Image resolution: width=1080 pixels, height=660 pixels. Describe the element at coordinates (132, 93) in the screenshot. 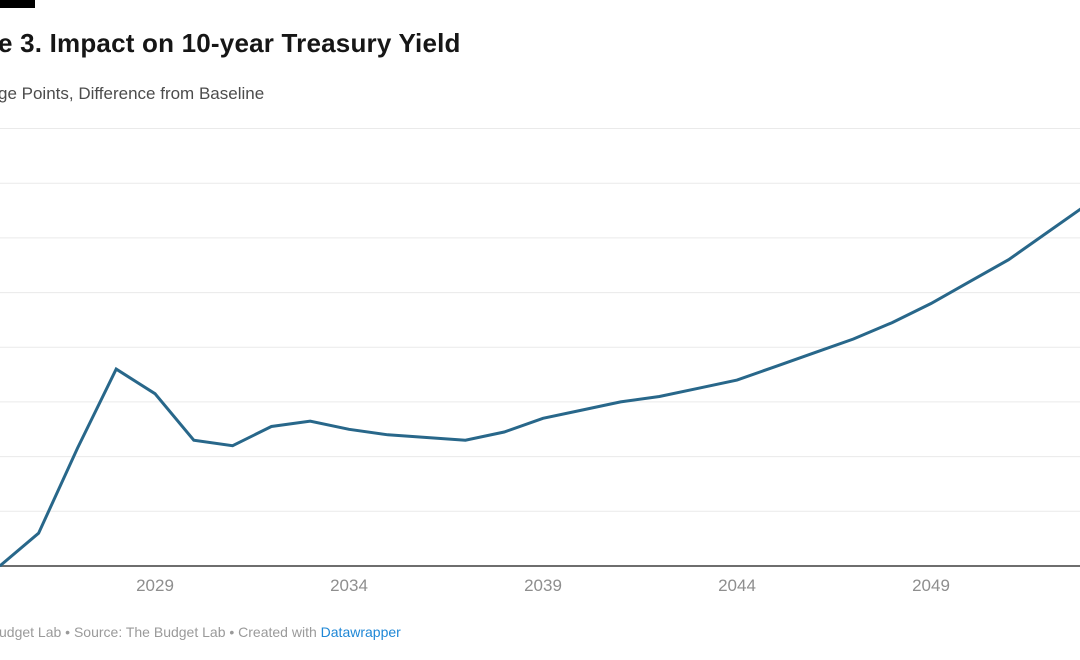

I see `chart-subtitle: ge Points, Difference from Baseline` at that location.